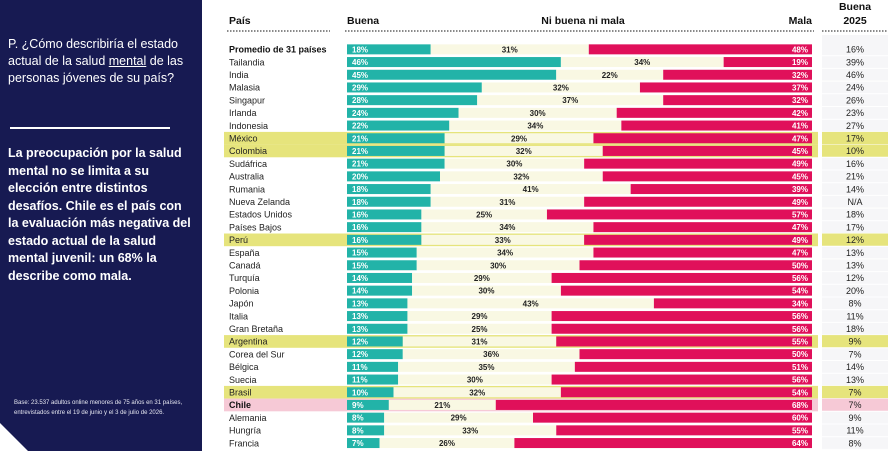 This screenshot has height=451, width=896. Describe the element at coordinates (531, 303) in the screenshot. I see `data-label-neither: 43%` at that location.